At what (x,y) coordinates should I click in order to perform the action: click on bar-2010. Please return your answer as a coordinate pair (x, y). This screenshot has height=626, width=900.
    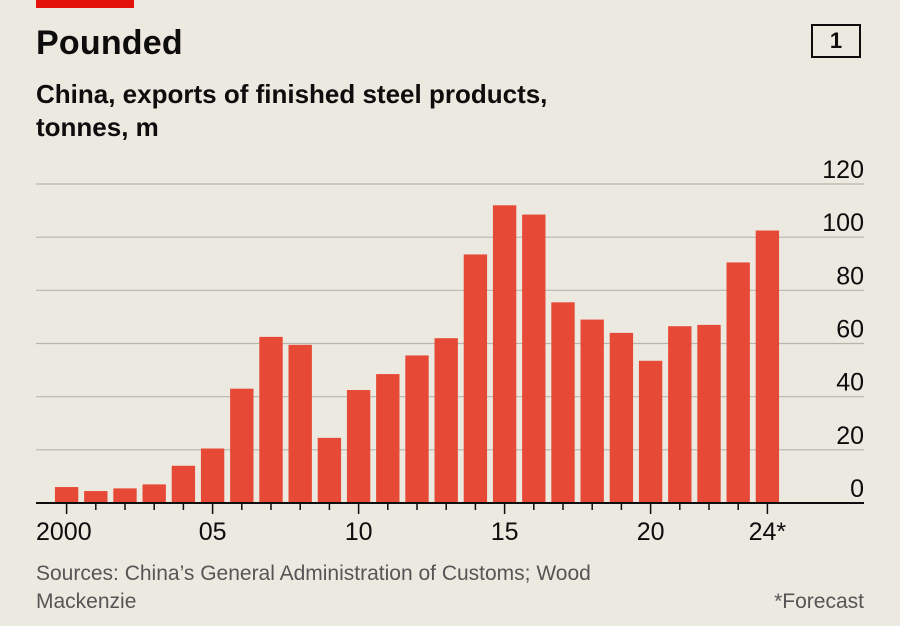
    Looking at the image, I should click on (358, 446).